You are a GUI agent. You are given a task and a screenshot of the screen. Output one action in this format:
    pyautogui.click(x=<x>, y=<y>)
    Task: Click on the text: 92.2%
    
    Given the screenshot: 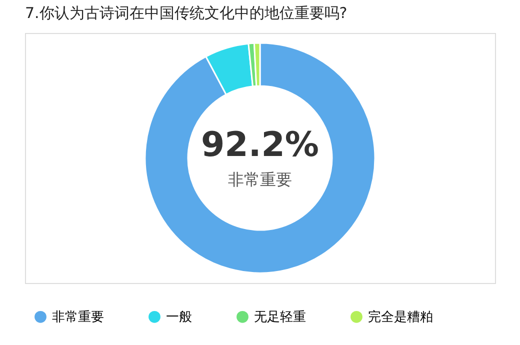 What is the action you would take?
    pyautogui.click(x=260, y=145)
    